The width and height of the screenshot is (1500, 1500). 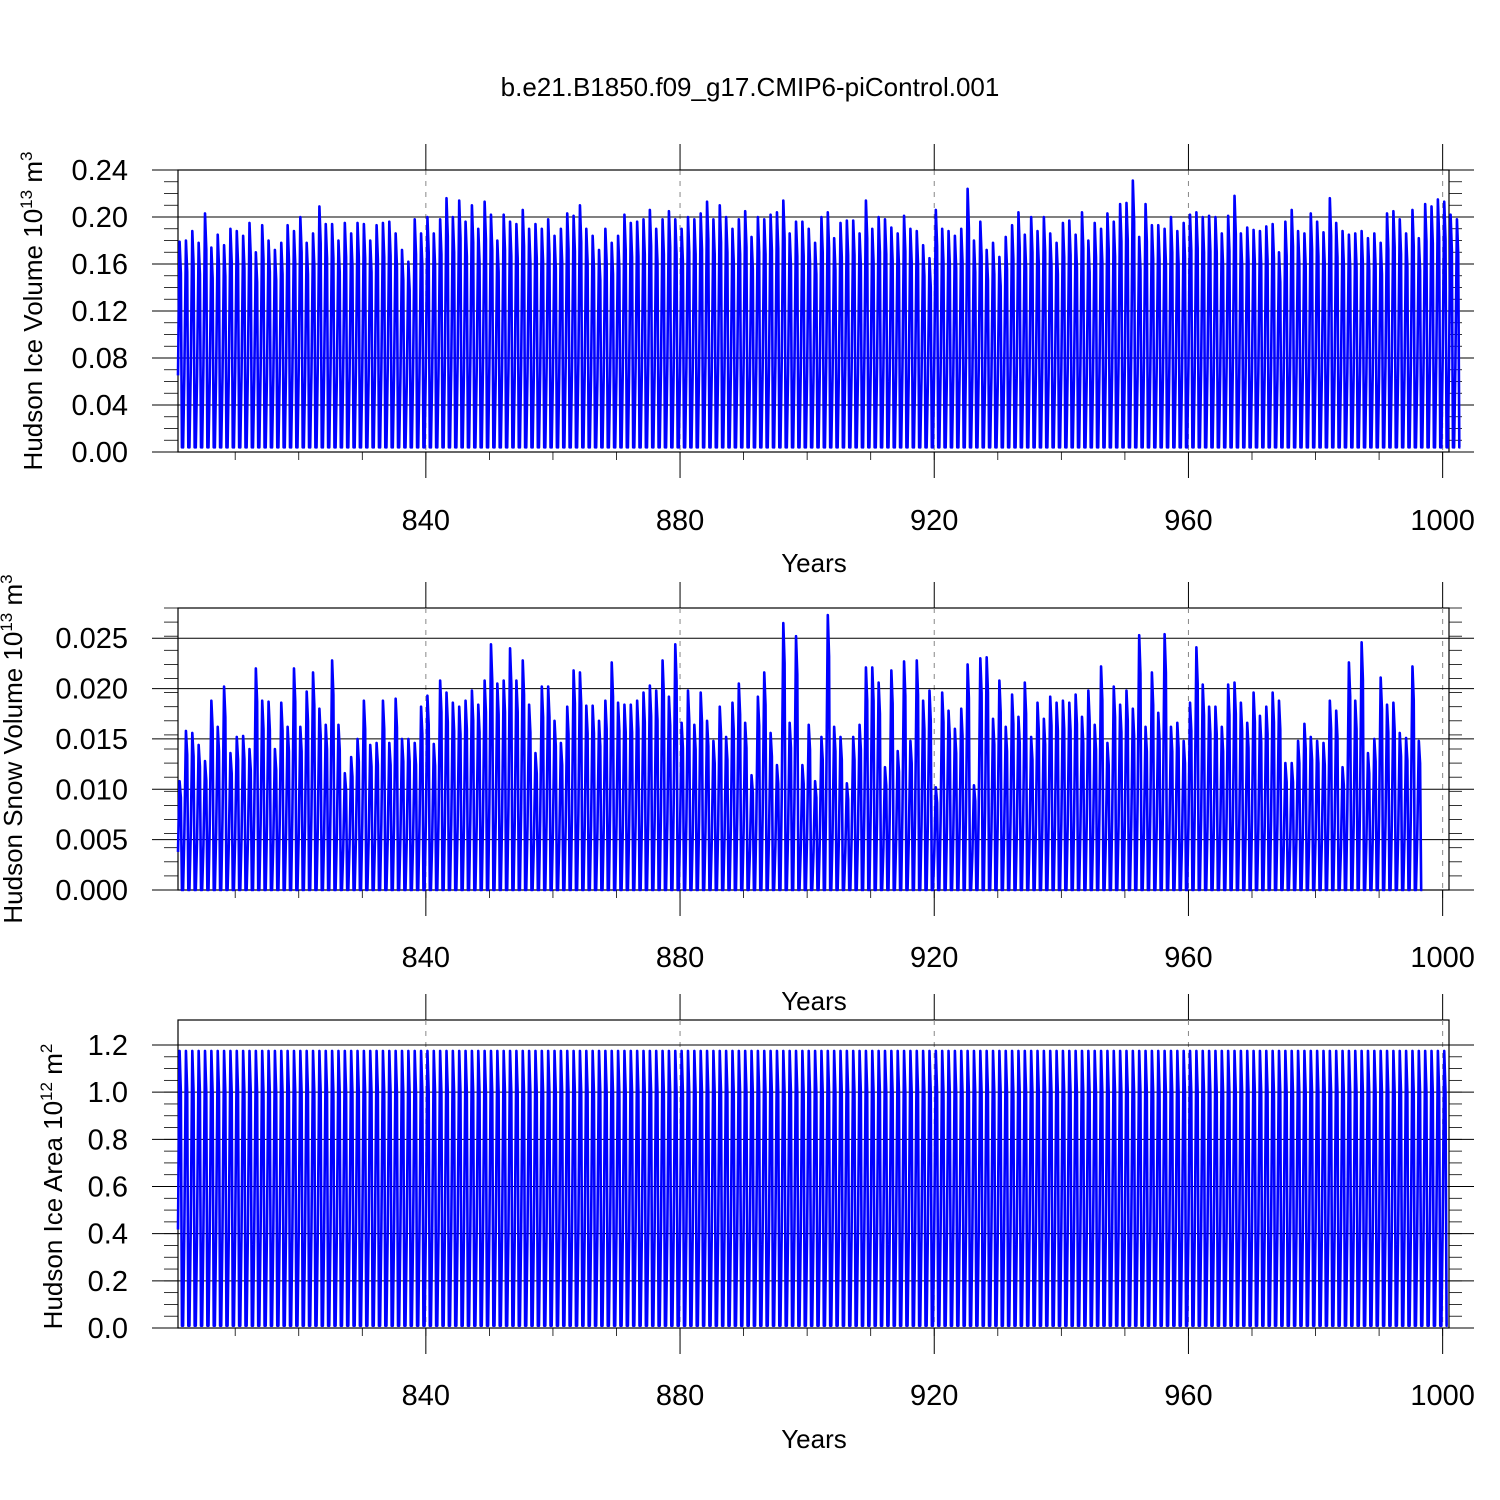 What do you see at coordinates (91, 841) in the screenshot?
I see `y-tick-label: 0.005` at bounding box center [91, 841].